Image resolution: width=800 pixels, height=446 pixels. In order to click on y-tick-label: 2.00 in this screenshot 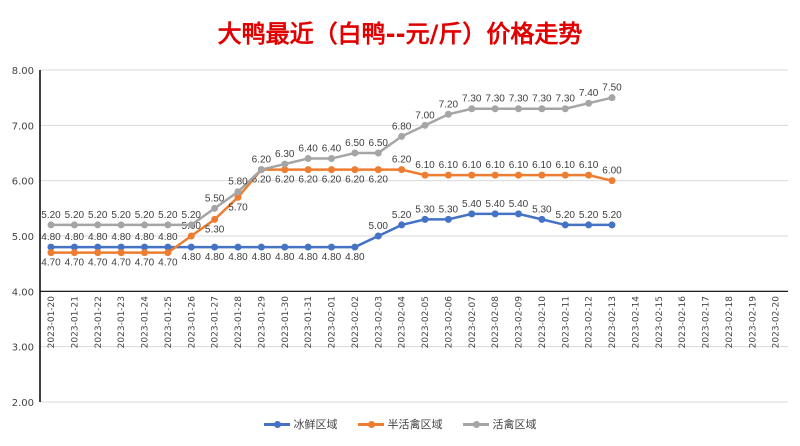, I will do `click(23, 403)`.